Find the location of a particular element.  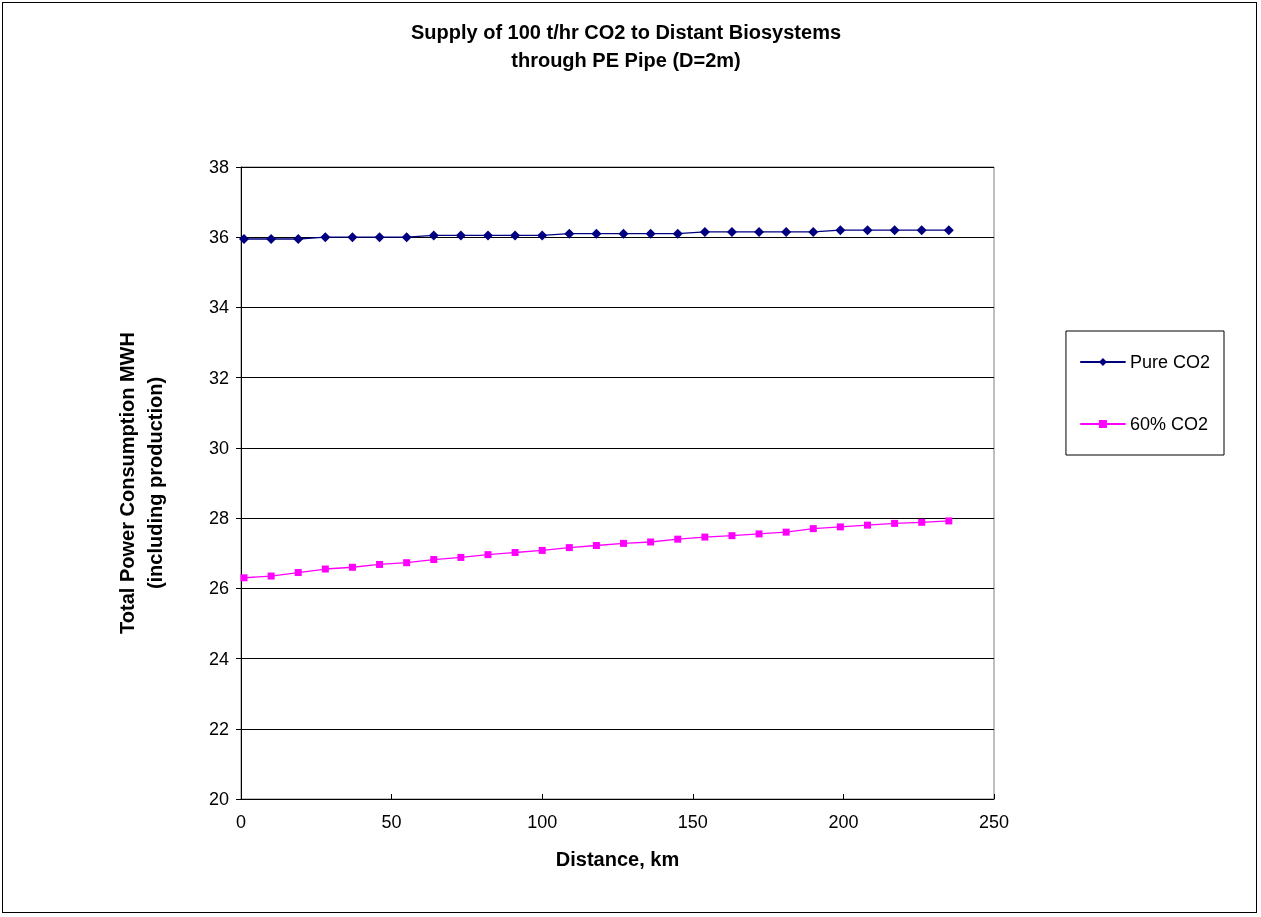

y-tick-label: 38 is located at coordinates (218, 167).